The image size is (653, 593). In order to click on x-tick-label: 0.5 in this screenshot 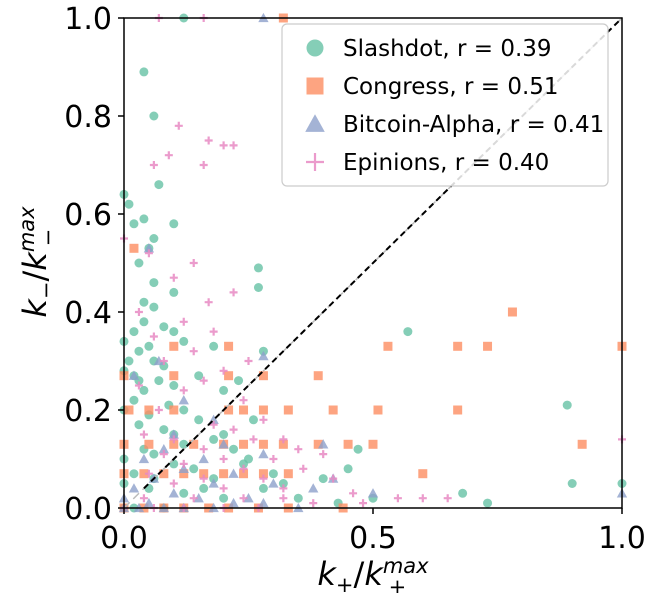, I will do `click(373, 538)`.